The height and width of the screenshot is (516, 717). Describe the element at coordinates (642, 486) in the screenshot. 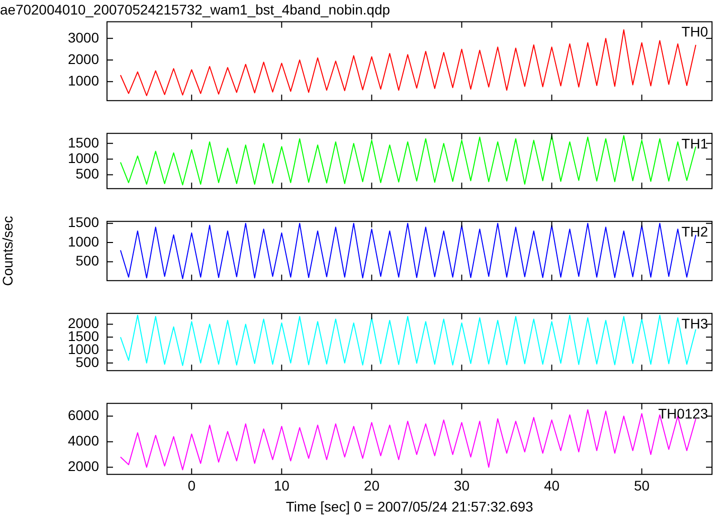

I see `x-tick-label: 50` at that location.